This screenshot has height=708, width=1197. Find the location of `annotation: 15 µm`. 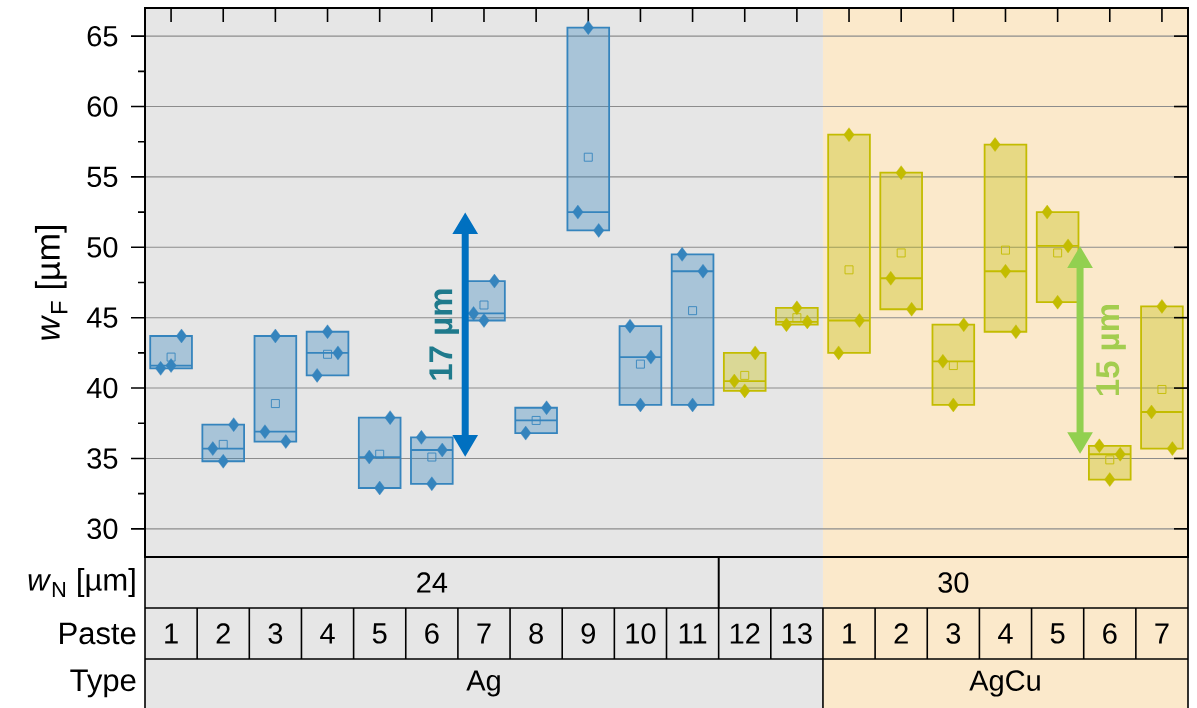

annotation: 15 µm is located at coordinates (1111, 350).